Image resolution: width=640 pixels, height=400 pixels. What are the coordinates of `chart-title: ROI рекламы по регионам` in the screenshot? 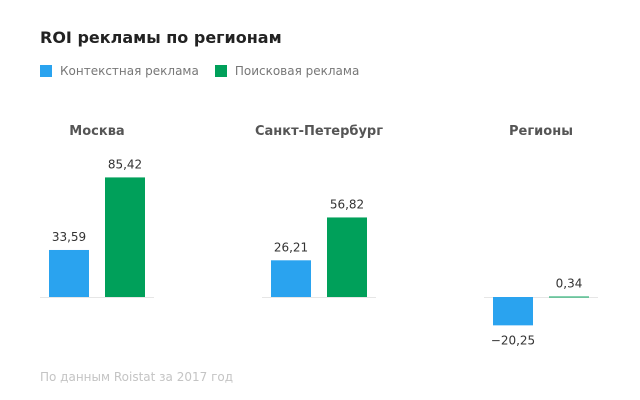 It's located at (161, 37).